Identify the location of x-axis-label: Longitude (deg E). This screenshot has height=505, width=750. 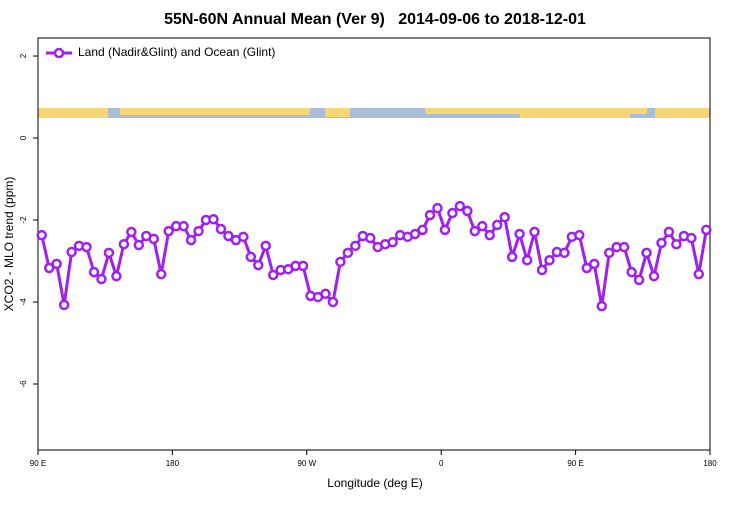
(374, 483).